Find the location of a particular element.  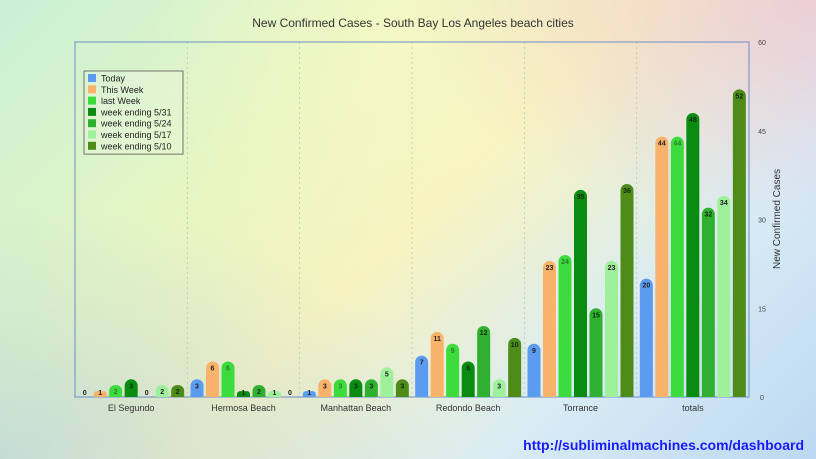

bar: 32 is located at coordinates (708, 302).